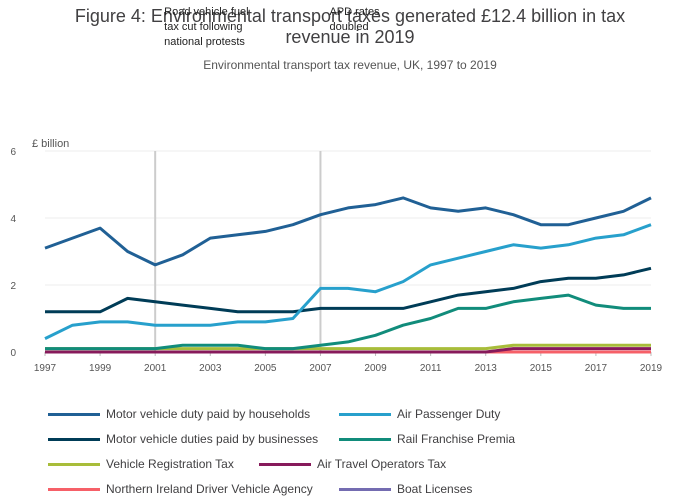 The height and width of the screenshot is (502, 700). Describe the element at coordinates (431, 368) in the screenshot. I see `x-tick-label: 2011` at that location.